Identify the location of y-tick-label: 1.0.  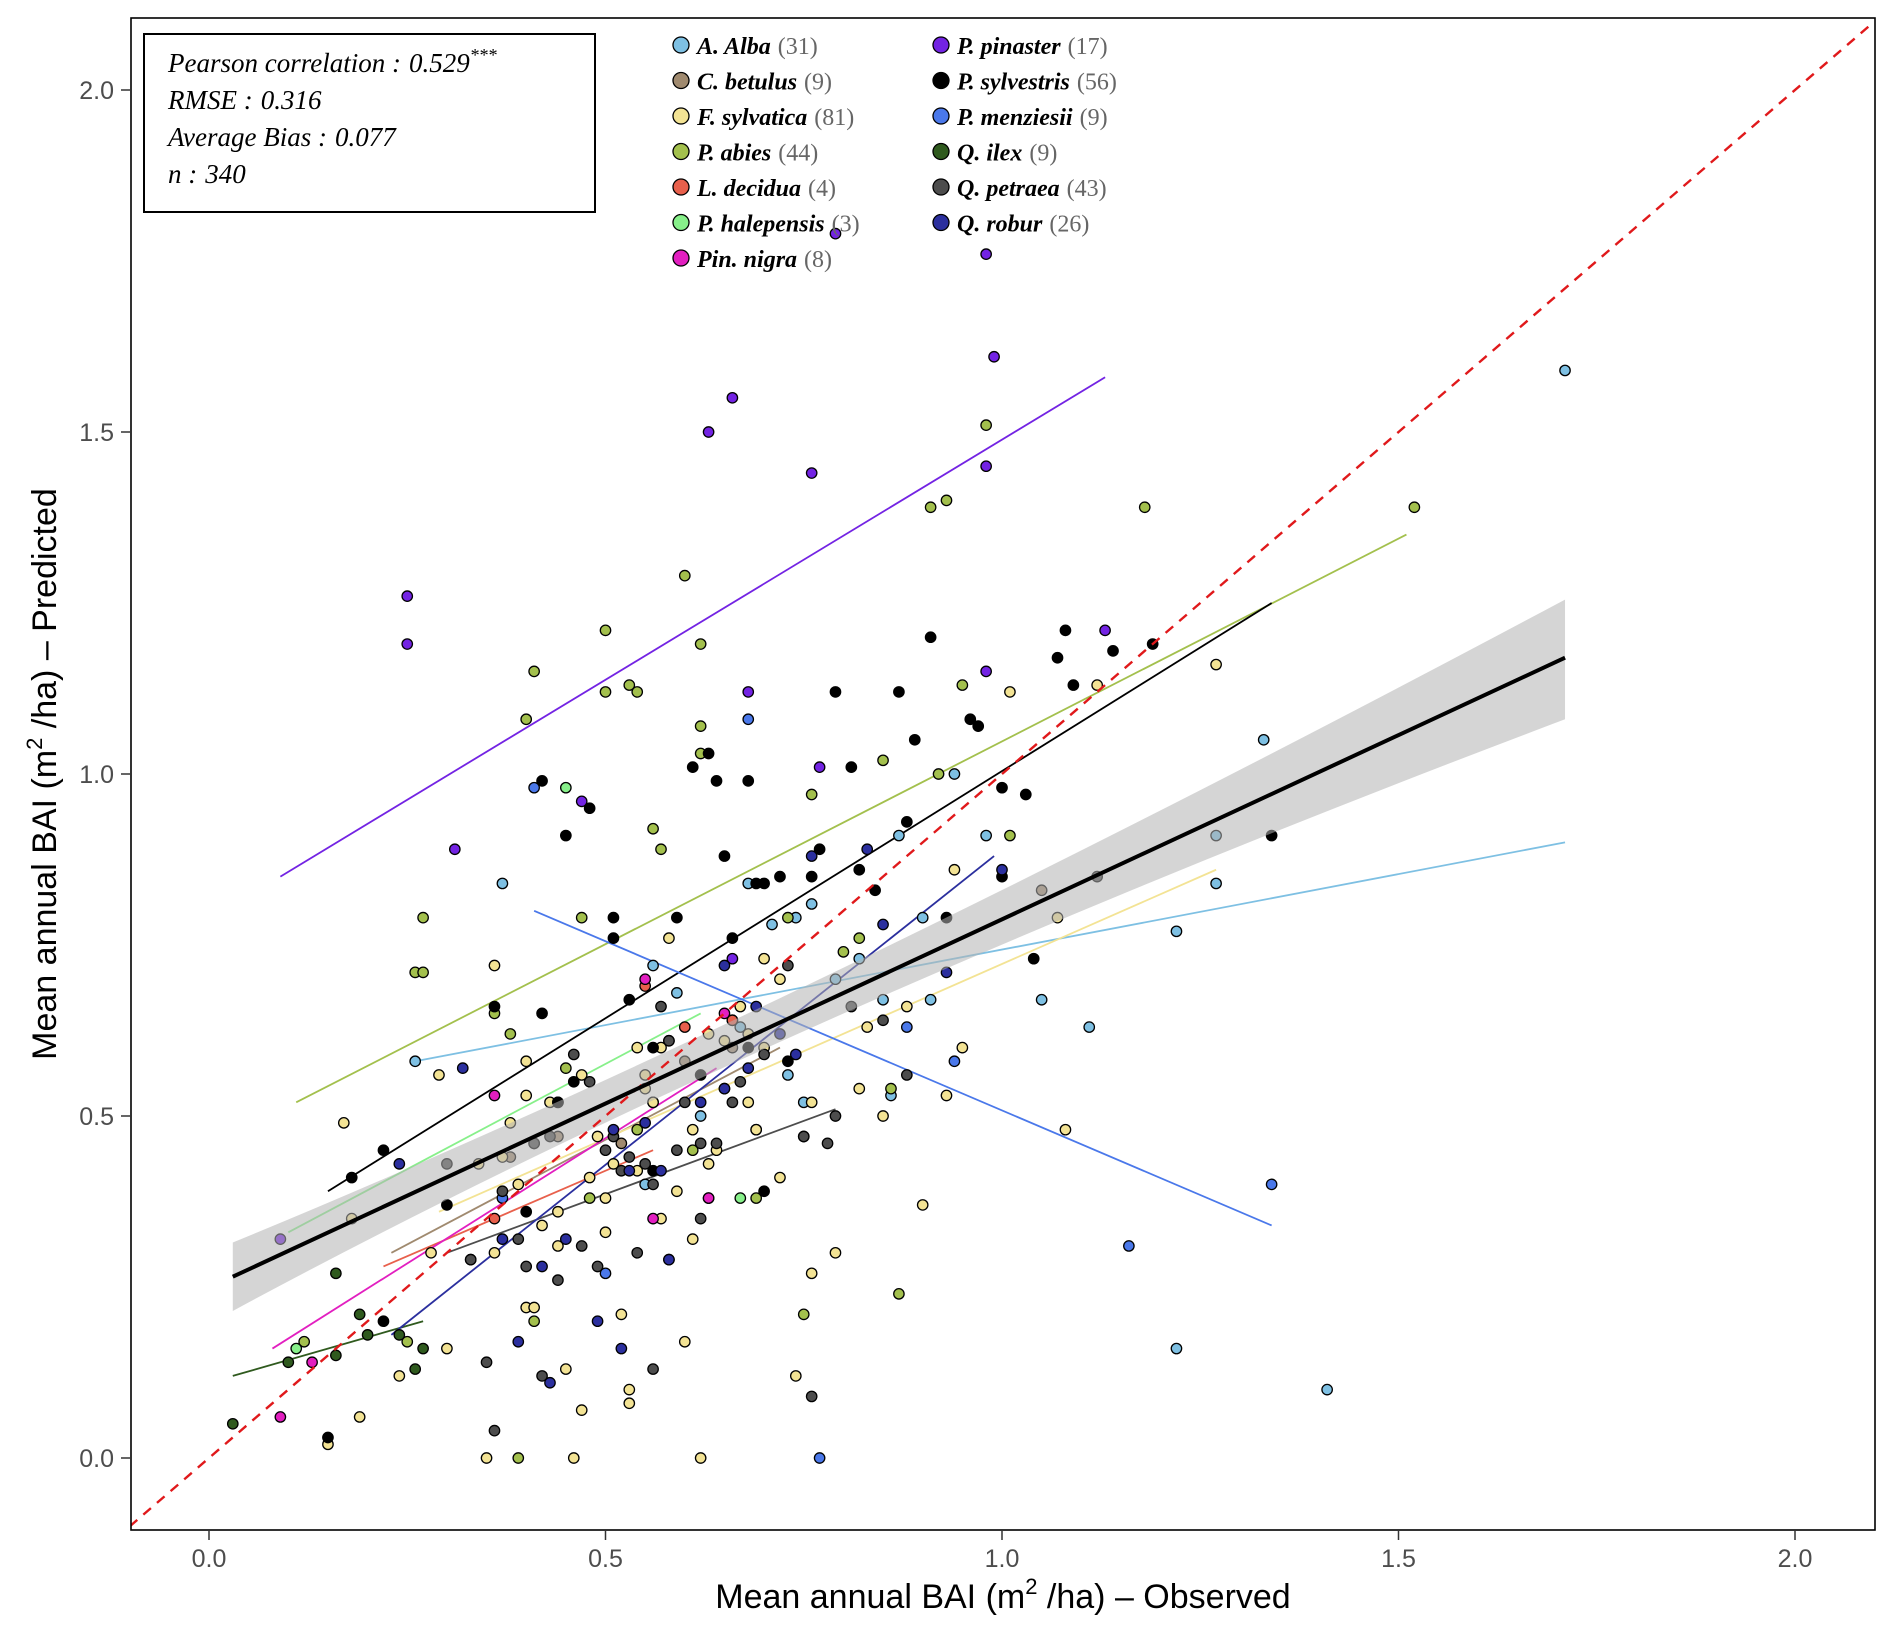
(96, 775).